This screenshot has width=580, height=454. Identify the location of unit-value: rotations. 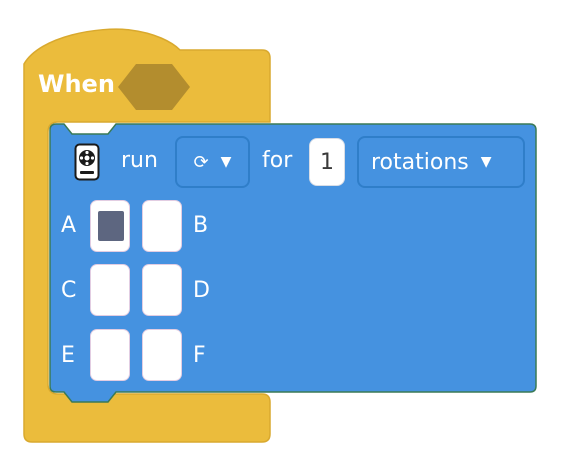
(420, 162).